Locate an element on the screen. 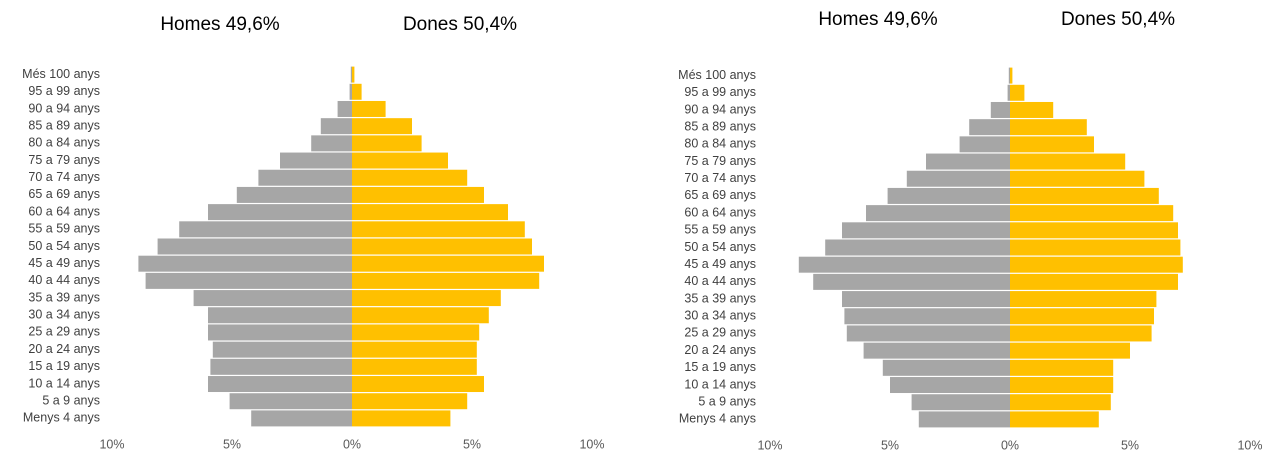 The image size is (1268, 452). category-label: 65 a 69 anys is located at coordinates (720, 195).